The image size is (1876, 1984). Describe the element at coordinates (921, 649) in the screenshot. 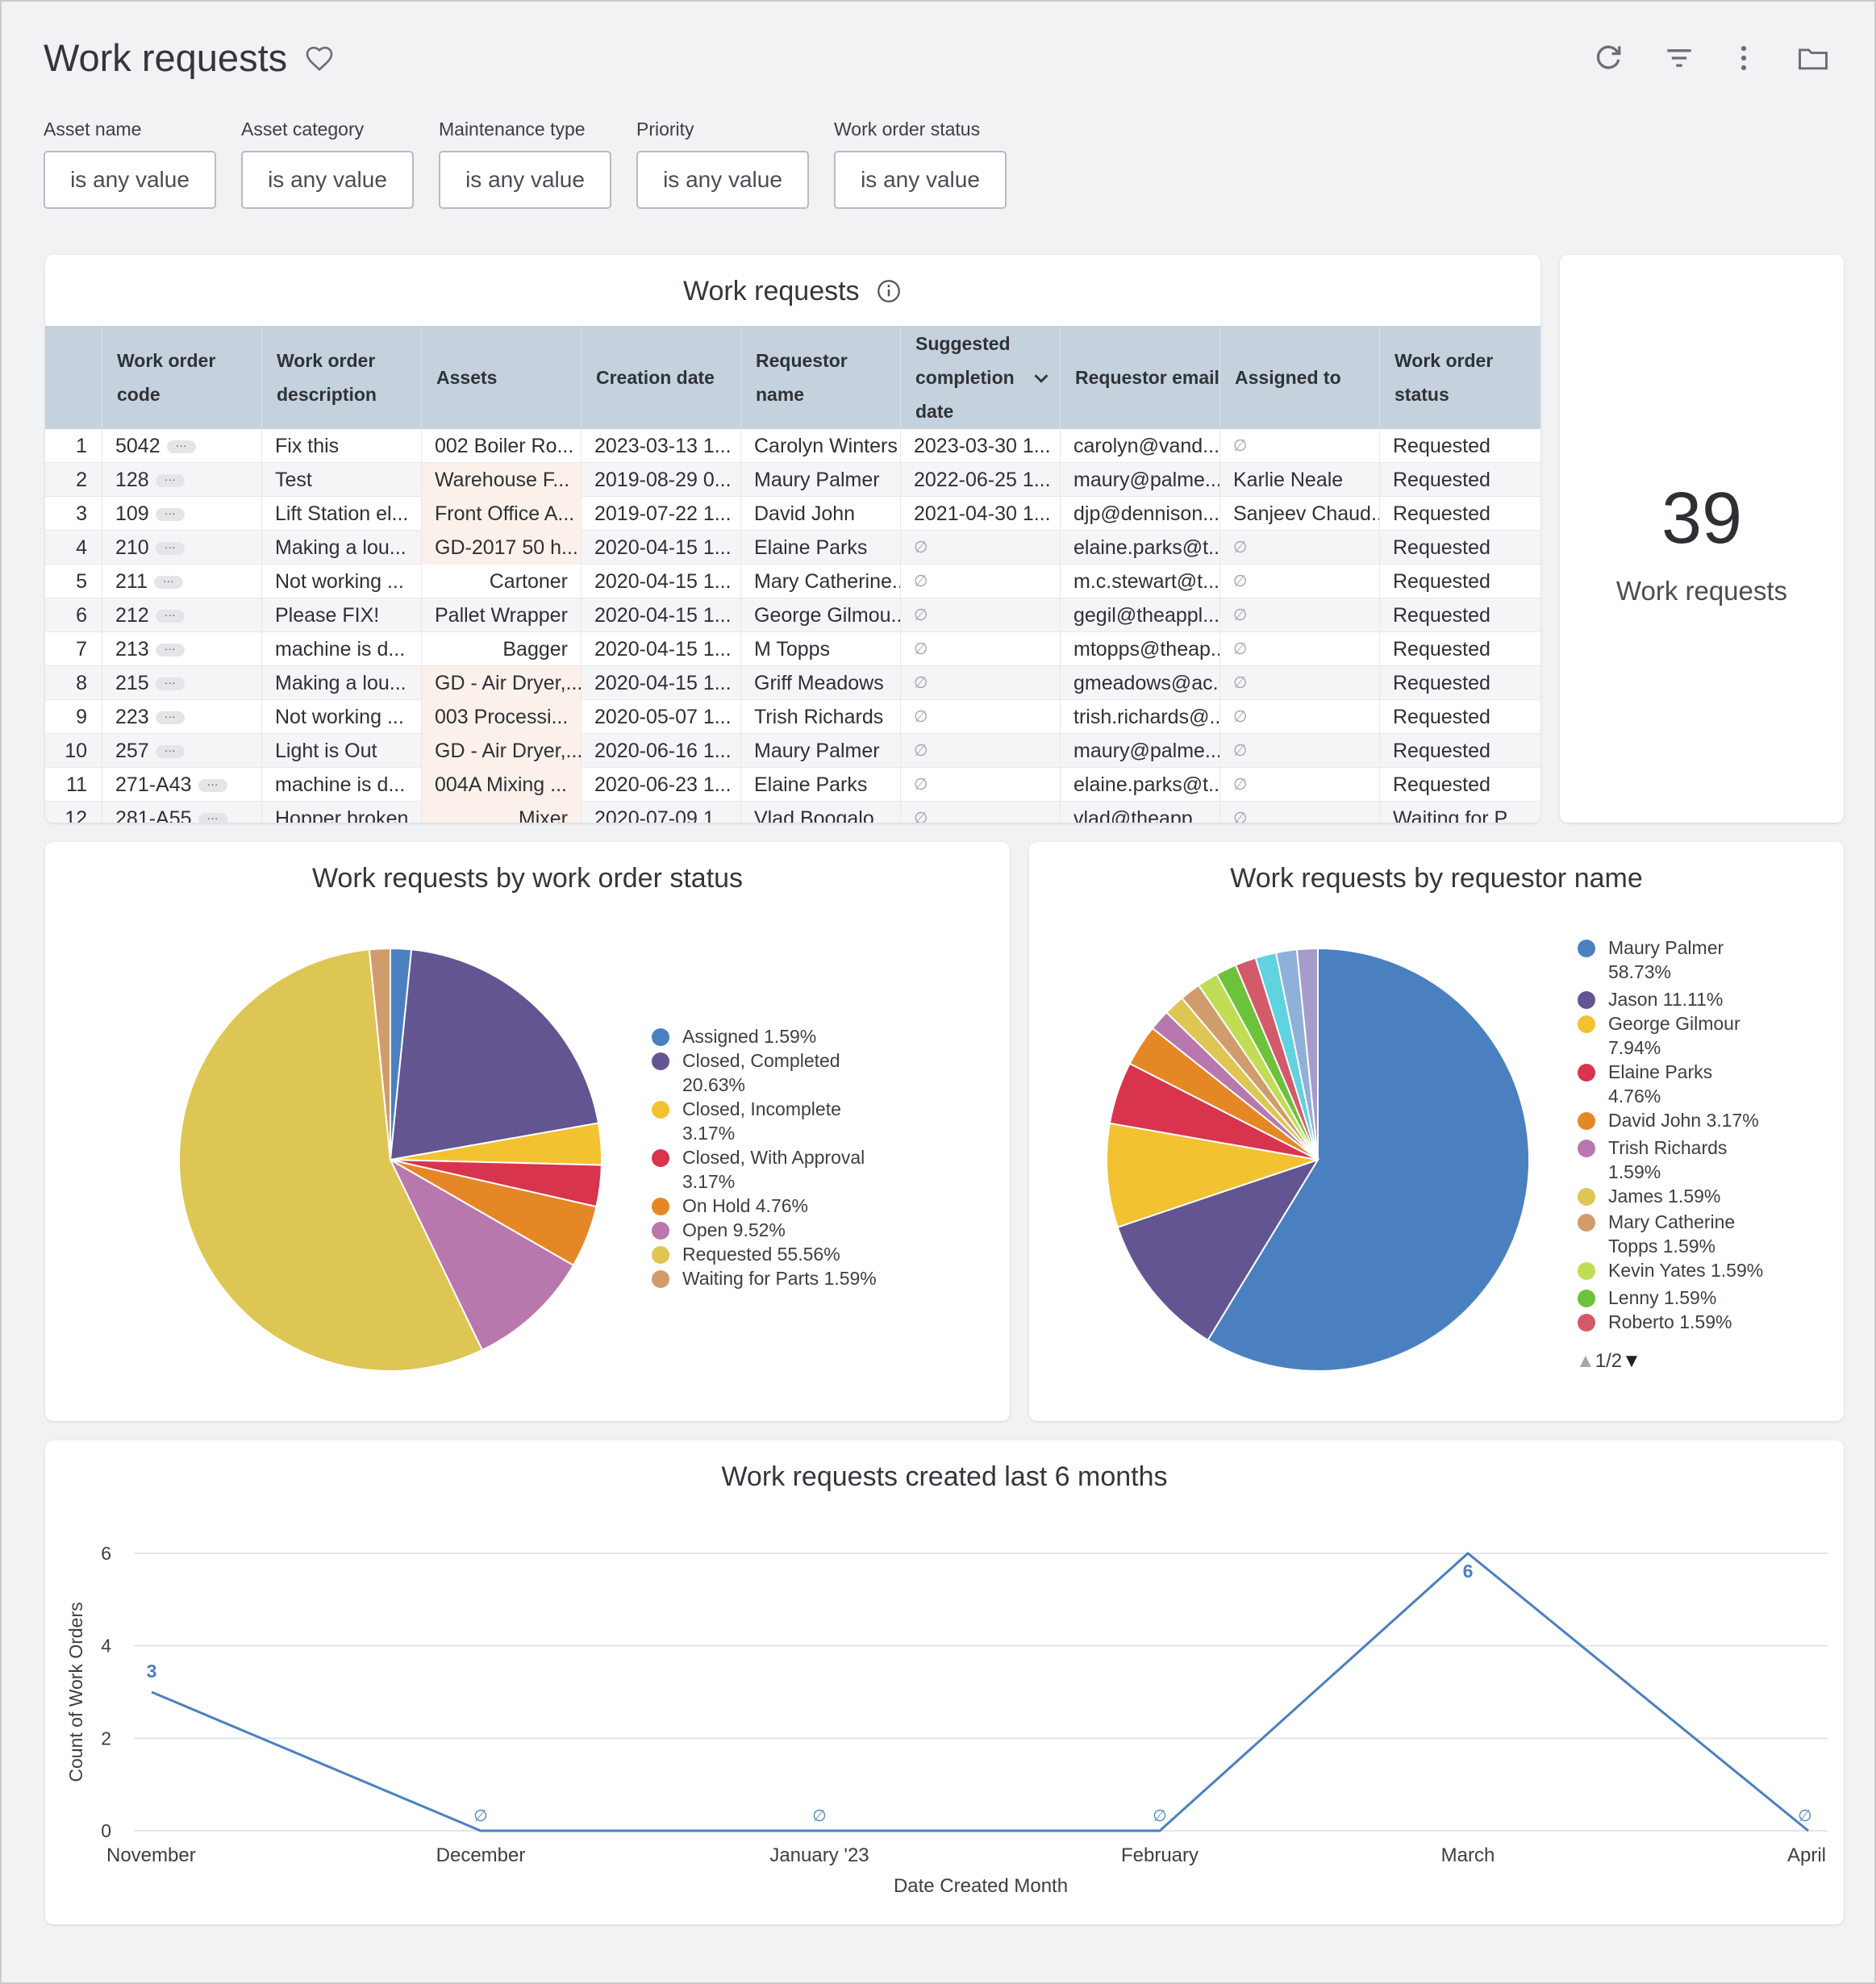

I see `cell-text: ∅` at that location.